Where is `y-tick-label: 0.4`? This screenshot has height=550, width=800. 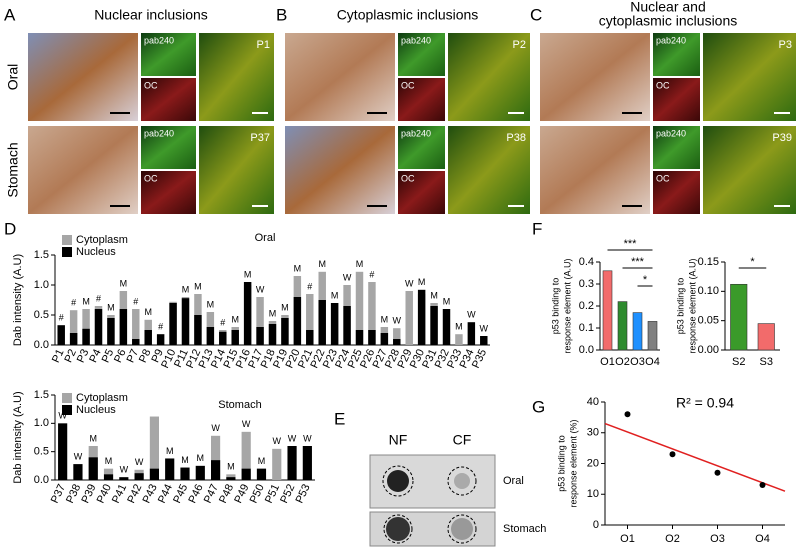 y-tick-label: 0.4 is located at coordinates (586, 262).